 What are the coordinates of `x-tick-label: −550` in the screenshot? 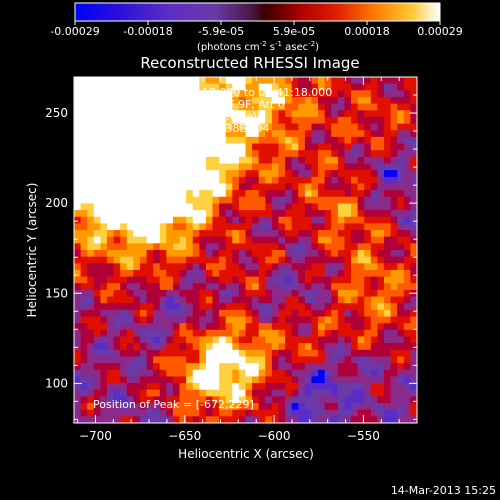 It's located at (363, 436).